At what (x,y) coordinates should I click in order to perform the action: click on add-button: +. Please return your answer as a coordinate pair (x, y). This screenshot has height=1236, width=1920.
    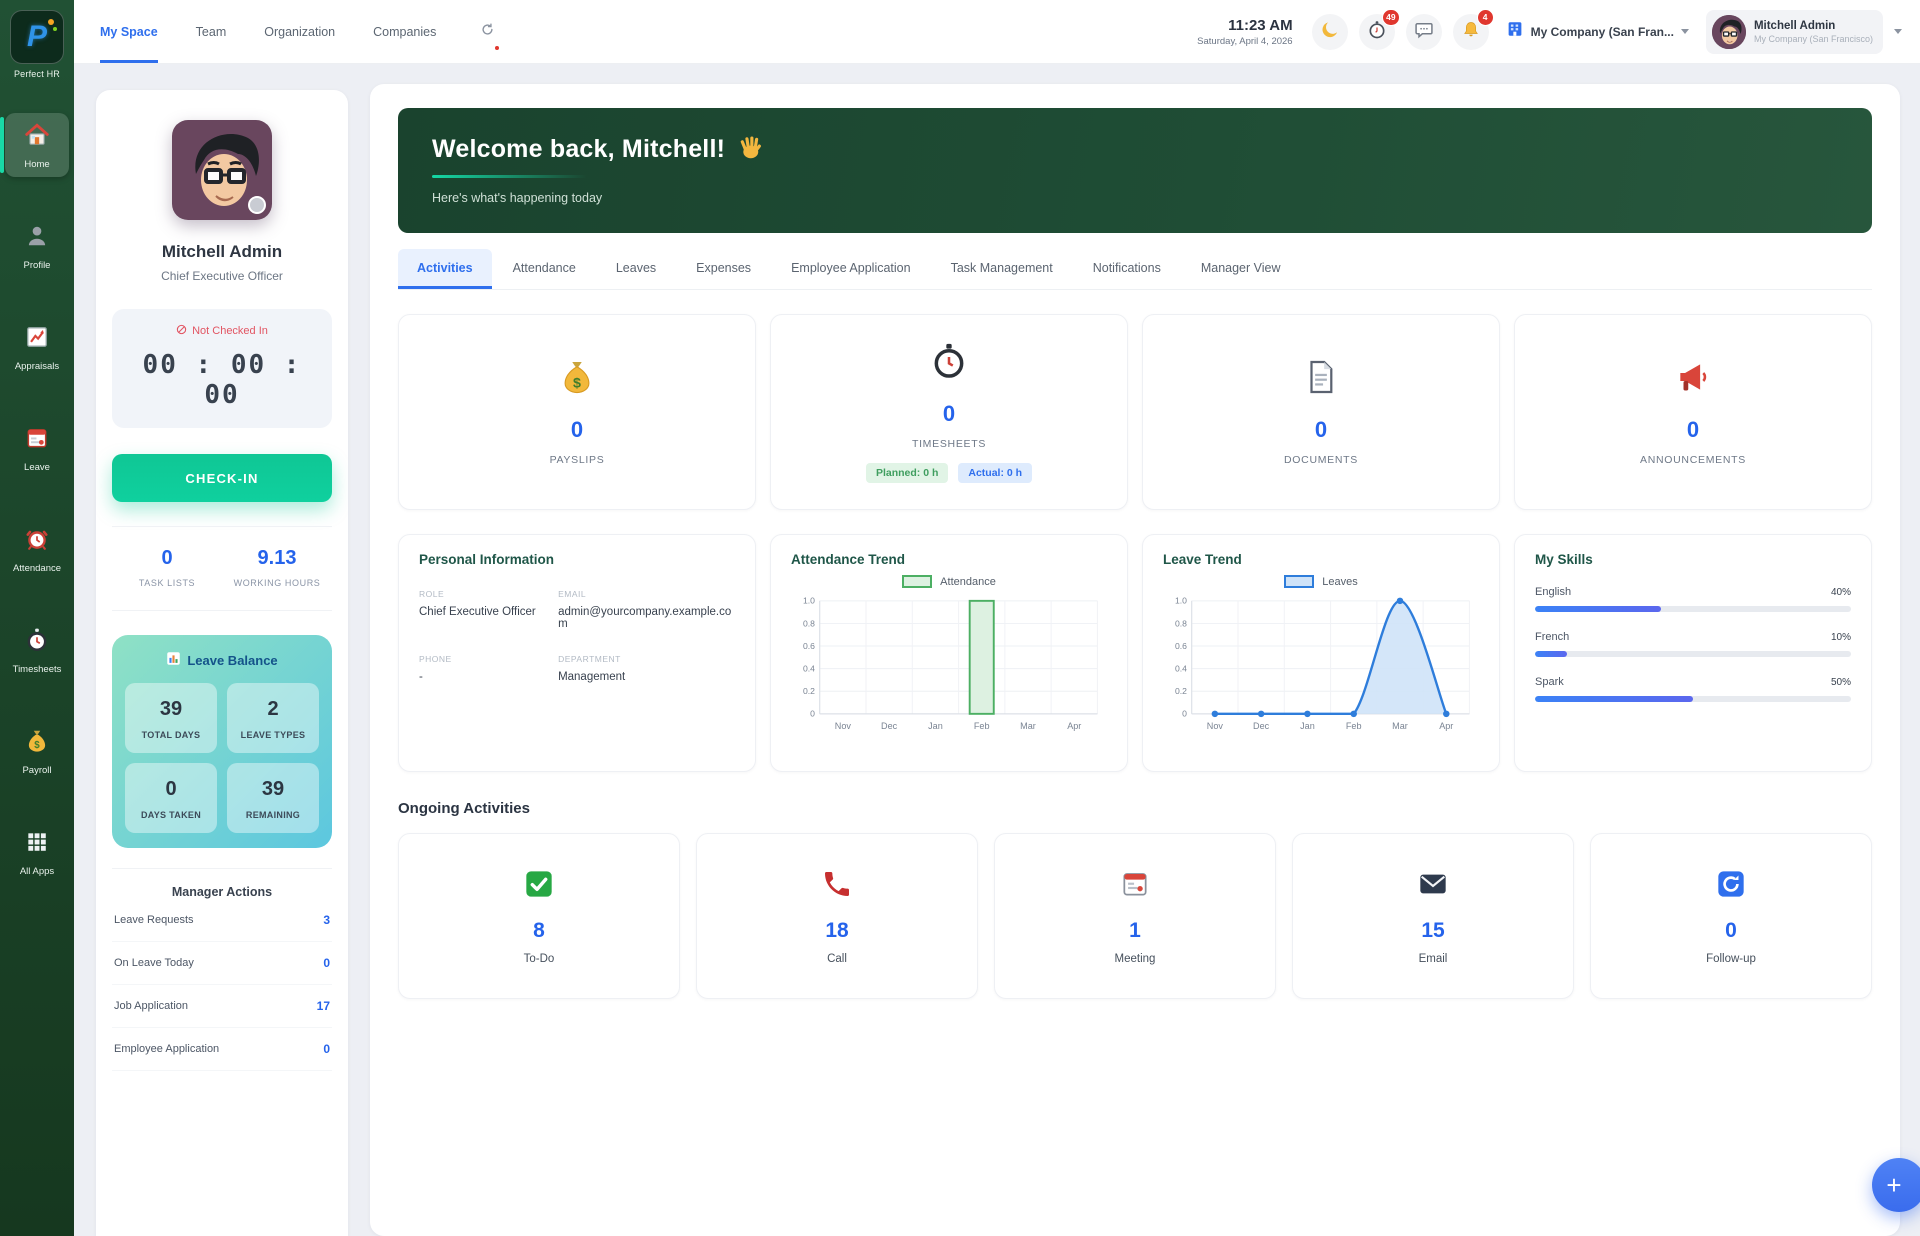
    Looking at the image, I should click on (1896, 1185).